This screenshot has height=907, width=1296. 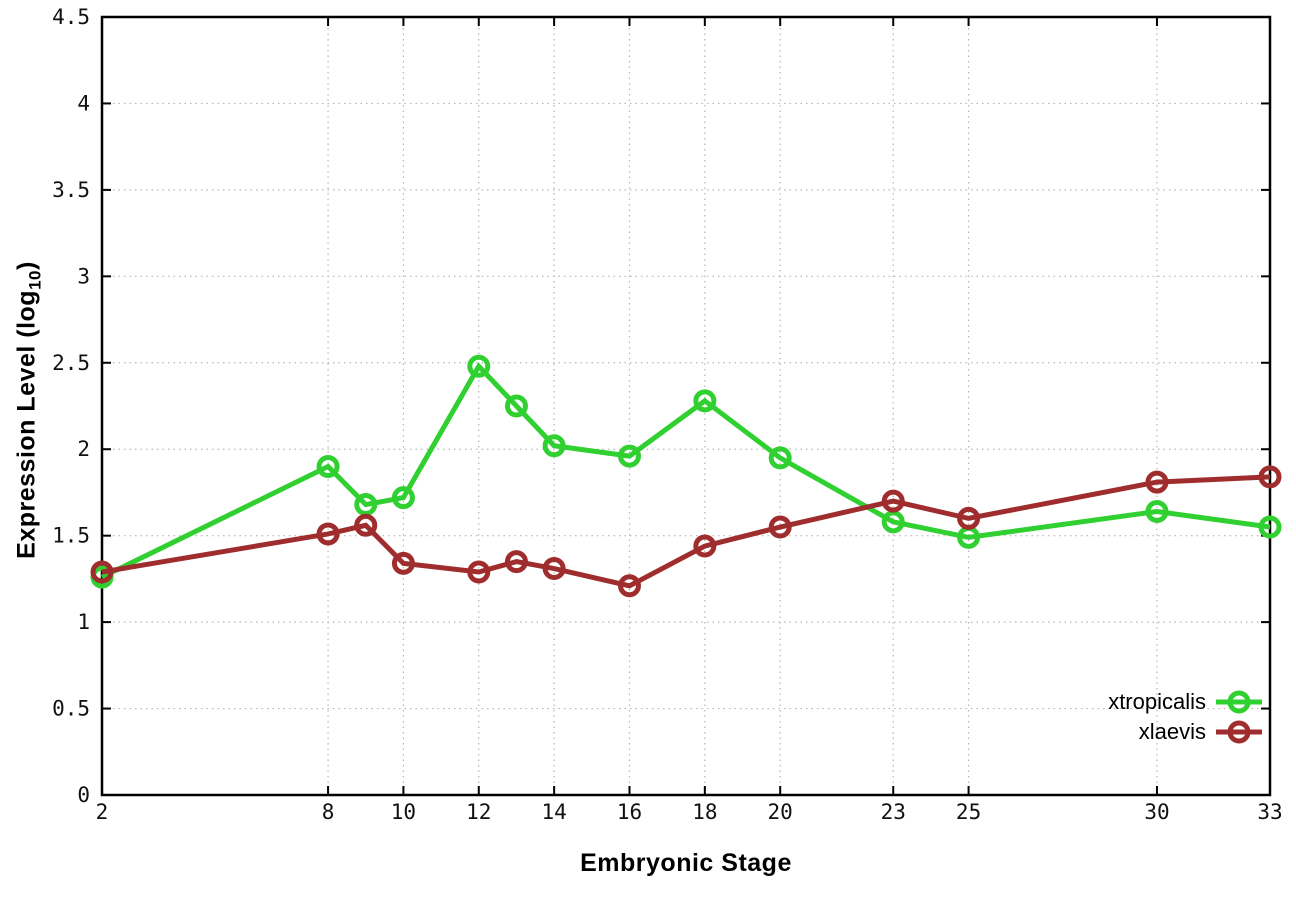 What do you see at coordinates (83, 276) in the screenshot?
I see `y-tick-label: 3` at bounding box center [83, 276].